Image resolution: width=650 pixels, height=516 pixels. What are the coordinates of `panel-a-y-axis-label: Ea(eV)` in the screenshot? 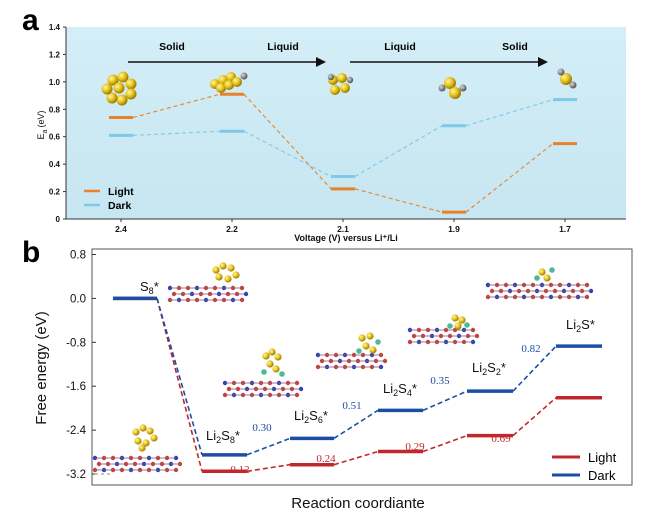 It's located at (42, 125).